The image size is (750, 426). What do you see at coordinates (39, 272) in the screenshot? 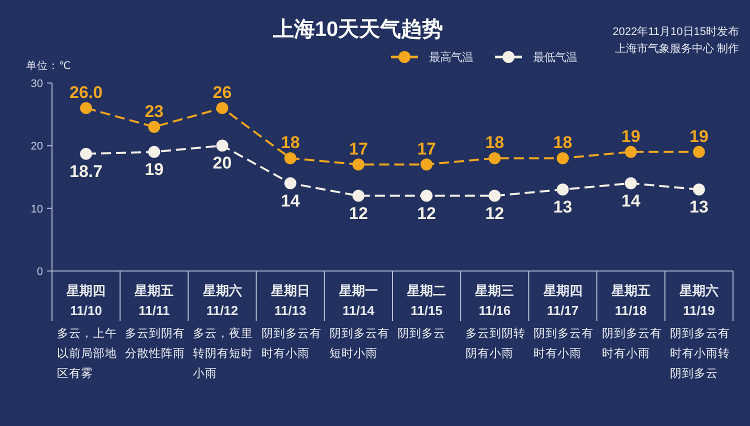
I see `y-tick-label: 0` at bounding box center [39, 272].